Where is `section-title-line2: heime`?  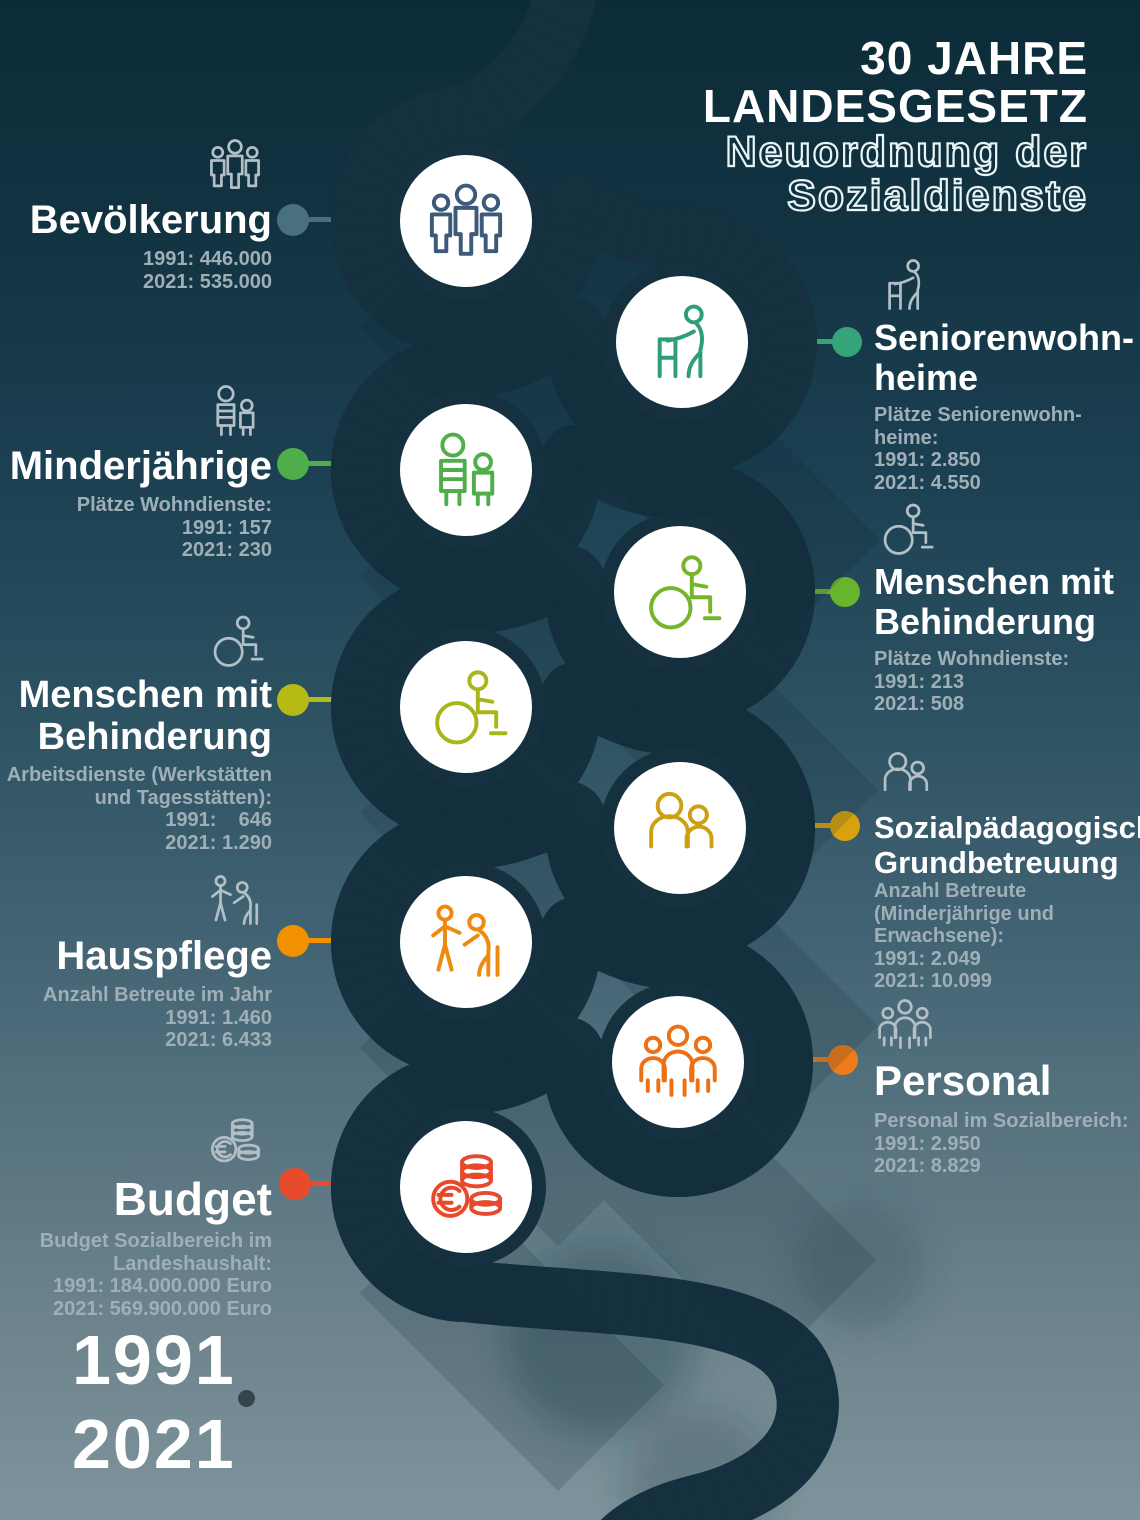
section-title-line2: heime is located at coordinates (926, 377).